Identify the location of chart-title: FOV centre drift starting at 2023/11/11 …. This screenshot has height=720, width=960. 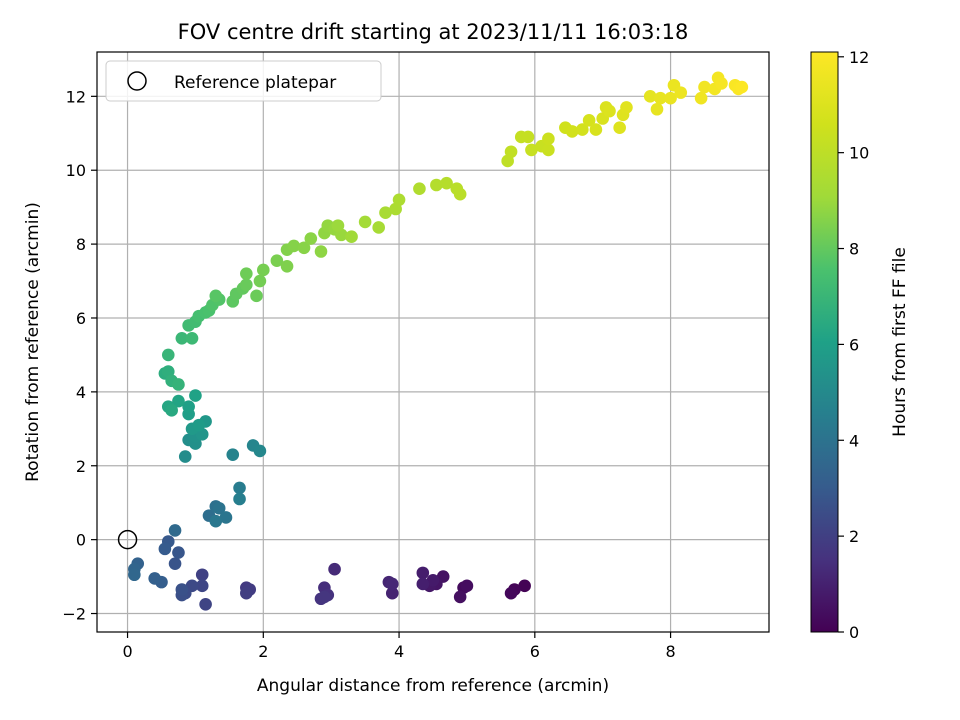
(433, 32).